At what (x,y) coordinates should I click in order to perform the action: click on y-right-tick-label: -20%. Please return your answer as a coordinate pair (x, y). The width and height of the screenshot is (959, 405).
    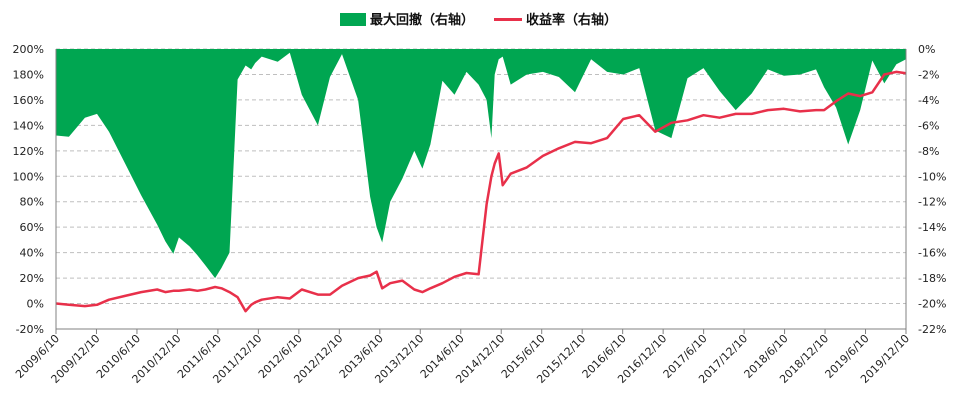
    Looking at the image, I should click on (932, 304).